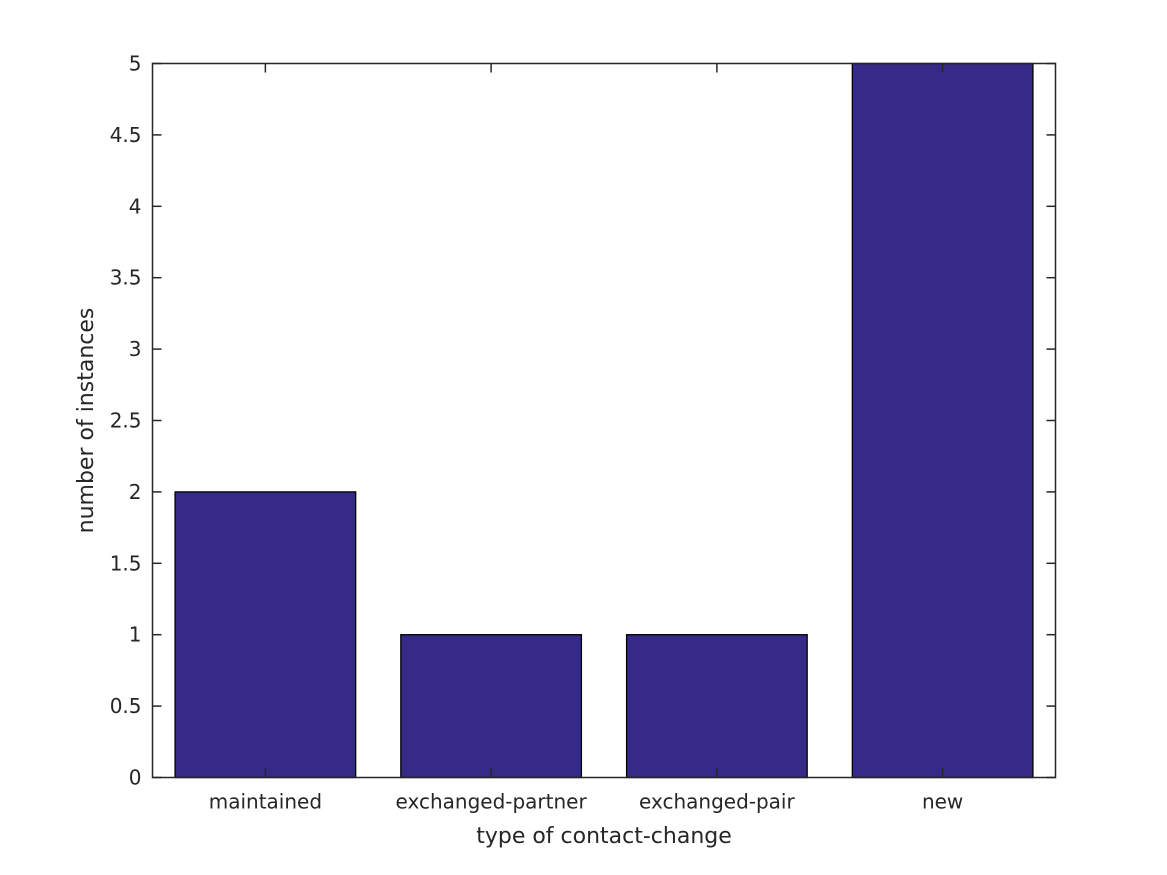 The image size is (1167, 875). Describe the element at coordinates (942, 802) in the screenshot. I see `x-tick-label: new` at that location.